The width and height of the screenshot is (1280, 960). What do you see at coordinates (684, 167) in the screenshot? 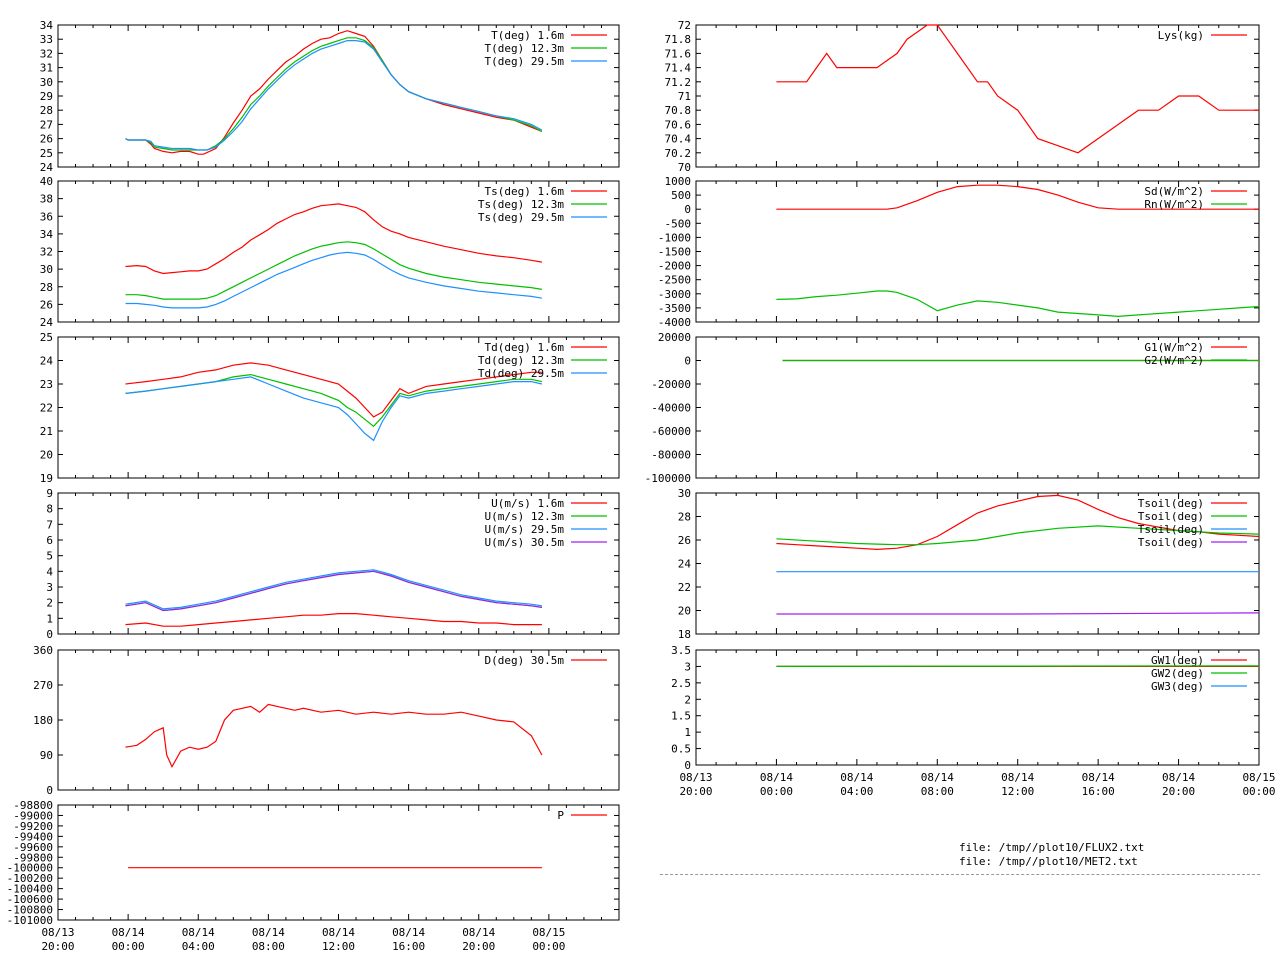
I see `lys-ytick-label: 70` at bounding box center [684, 167].